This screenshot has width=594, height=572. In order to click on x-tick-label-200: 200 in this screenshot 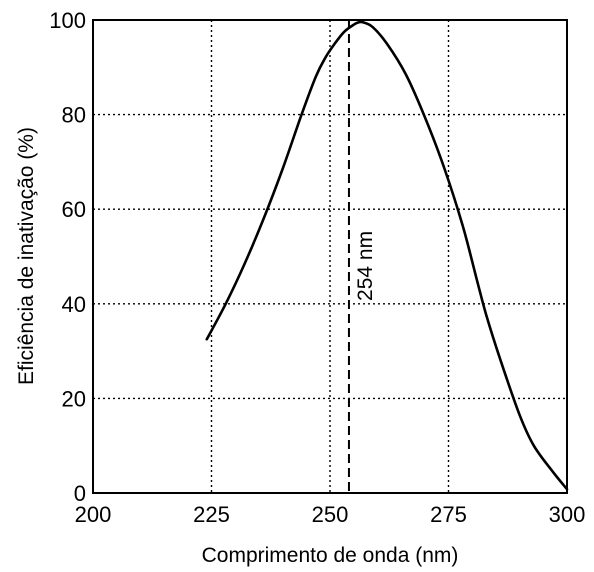, I will do `click(93, 514)`.